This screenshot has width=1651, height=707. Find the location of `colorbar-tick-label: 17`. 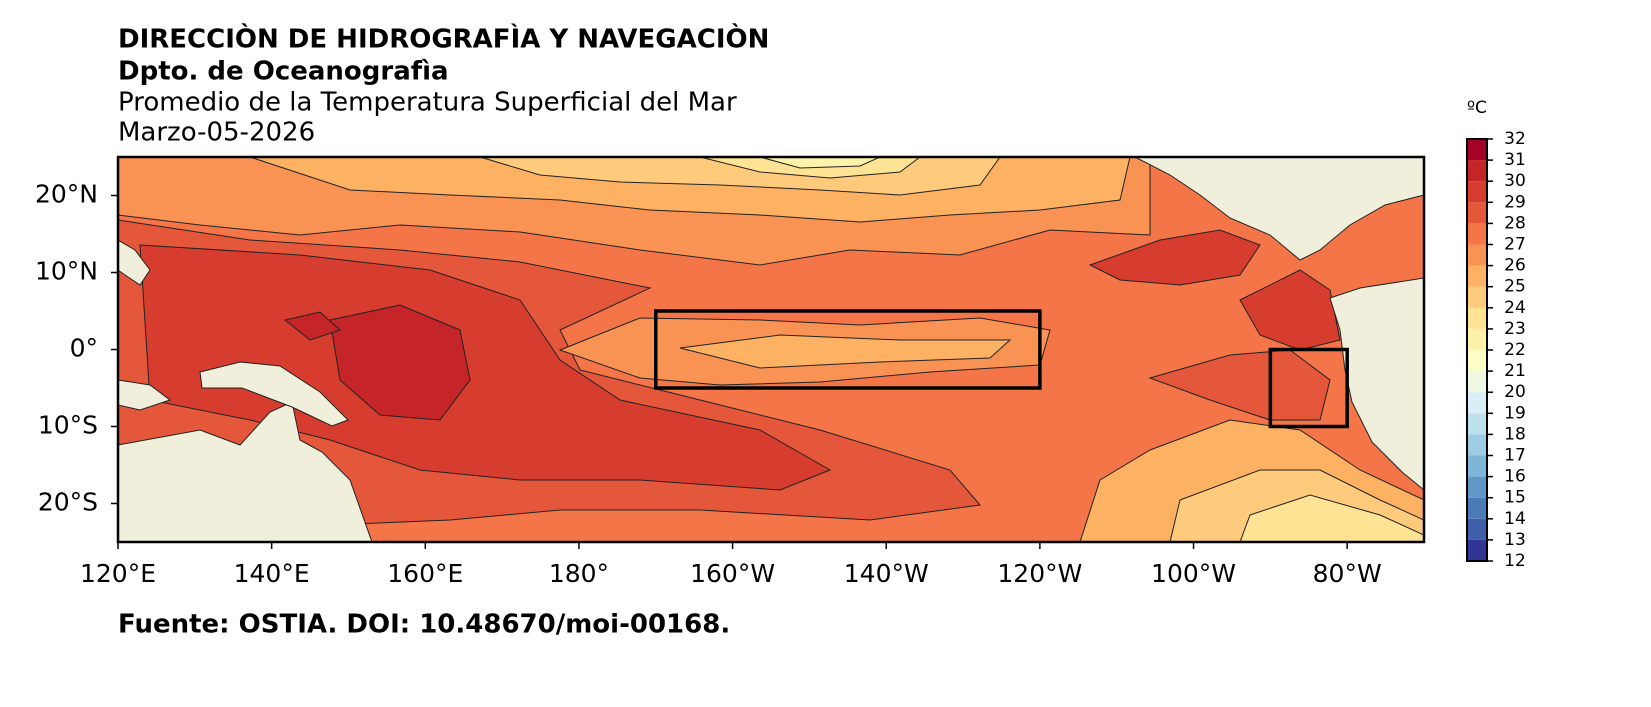

colorbar-tick-label: 17 is located at coordinates (1515, 456).